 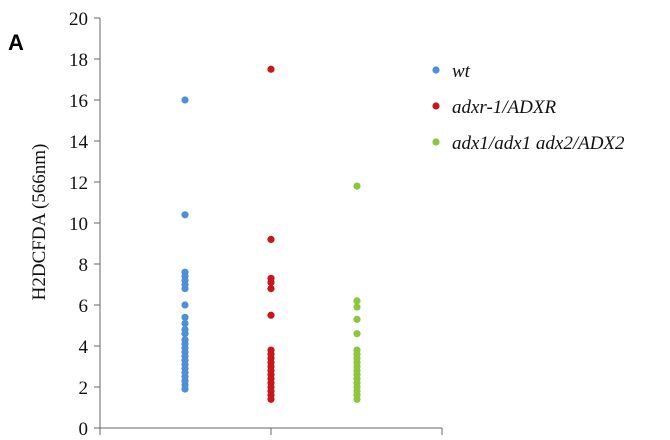 I want to click on legend-label: adx1/adx1 adx2/ADX2, so click(x=538, y=143).